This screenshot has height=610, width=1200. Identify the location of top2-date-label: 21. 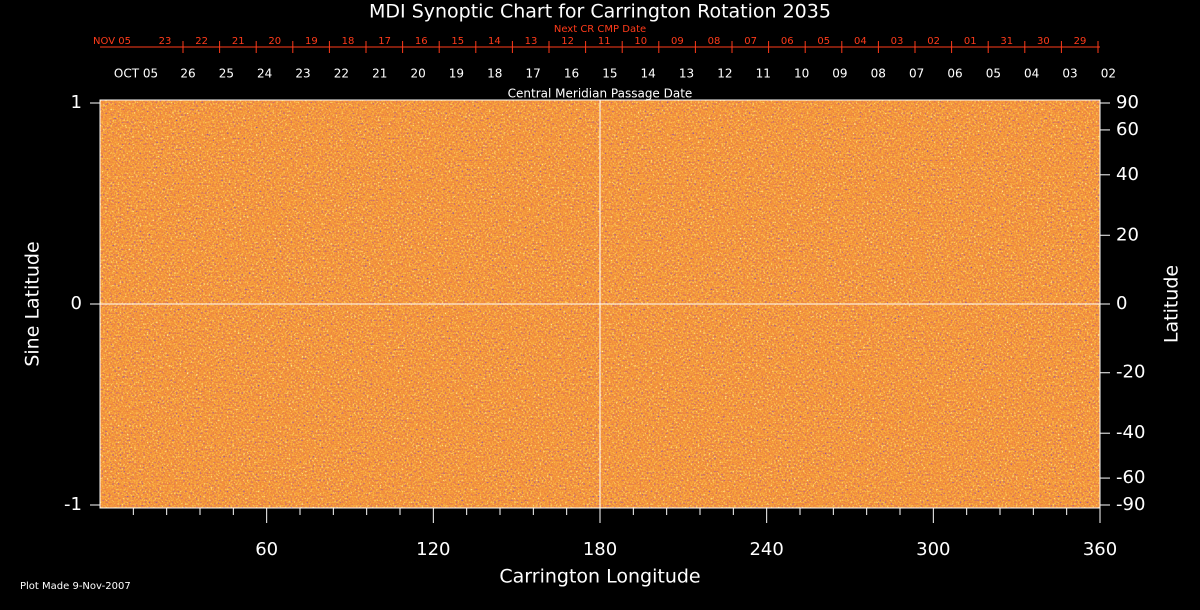
(379, 74).